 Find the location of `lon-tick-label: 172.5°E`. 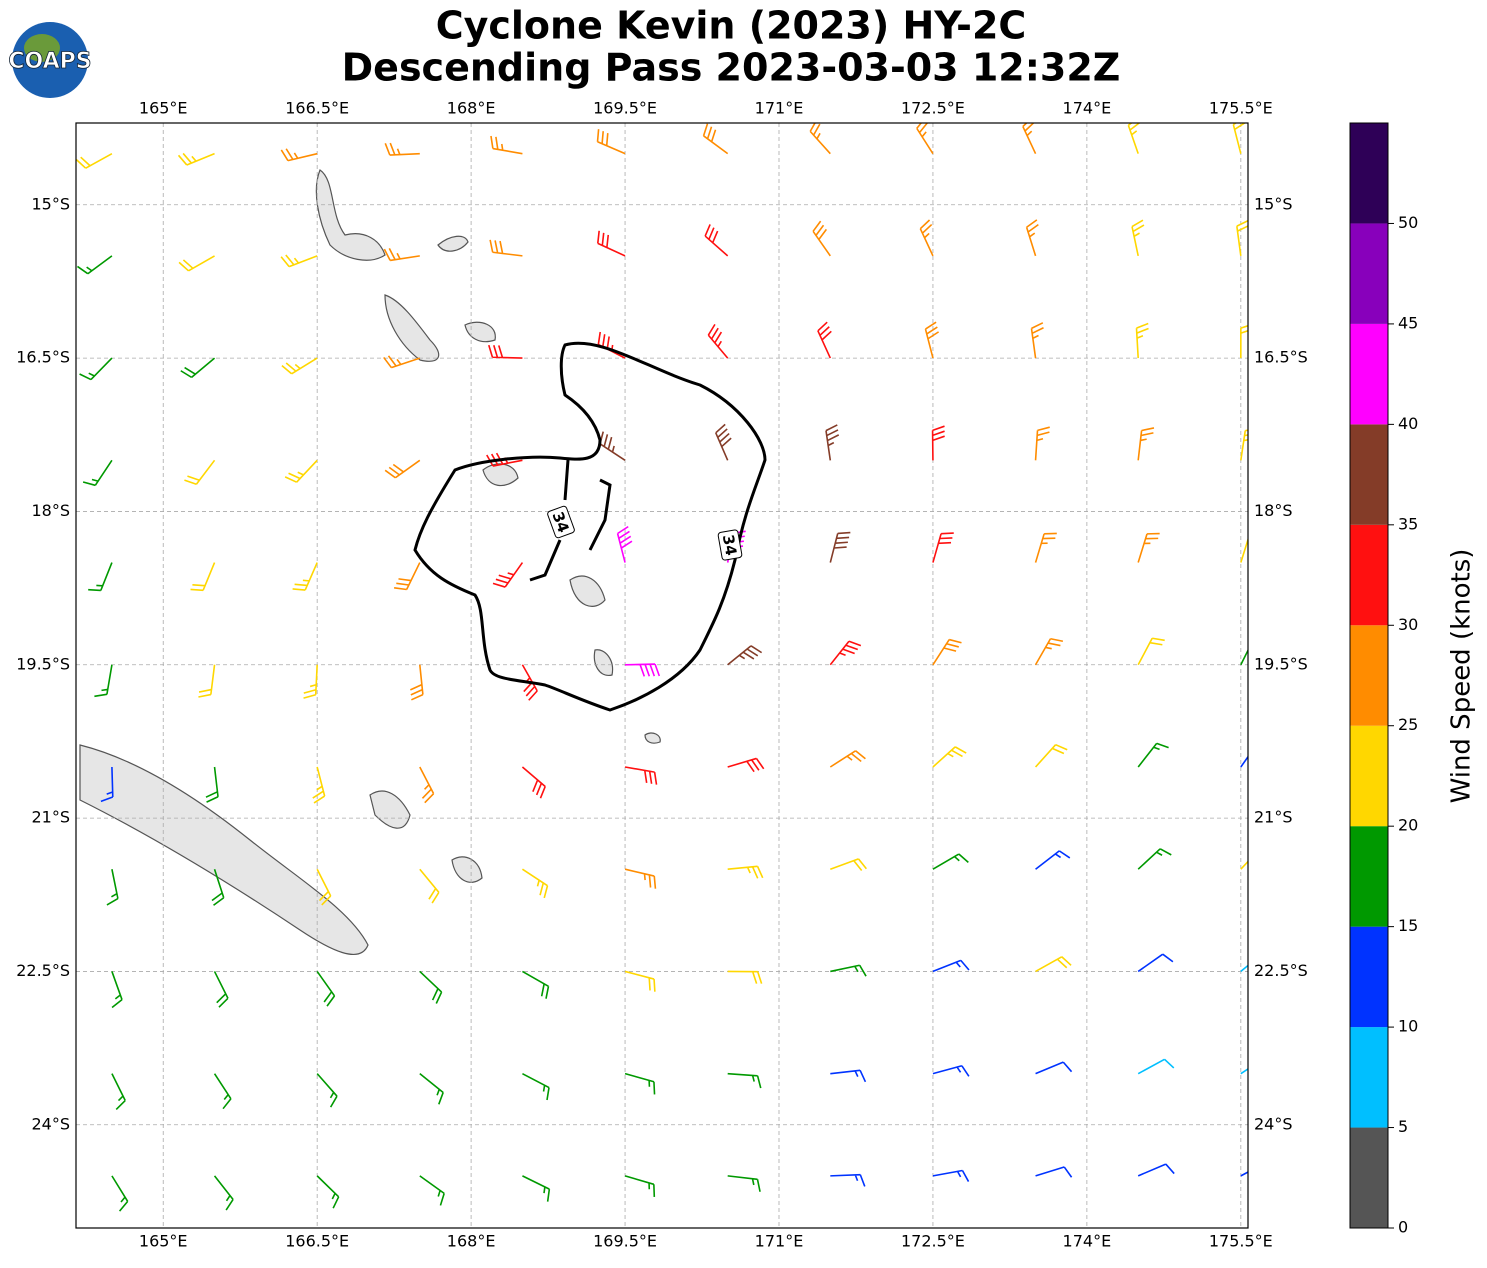

lon-tick-label: 172.5°E is located at coordinates (933, 108).